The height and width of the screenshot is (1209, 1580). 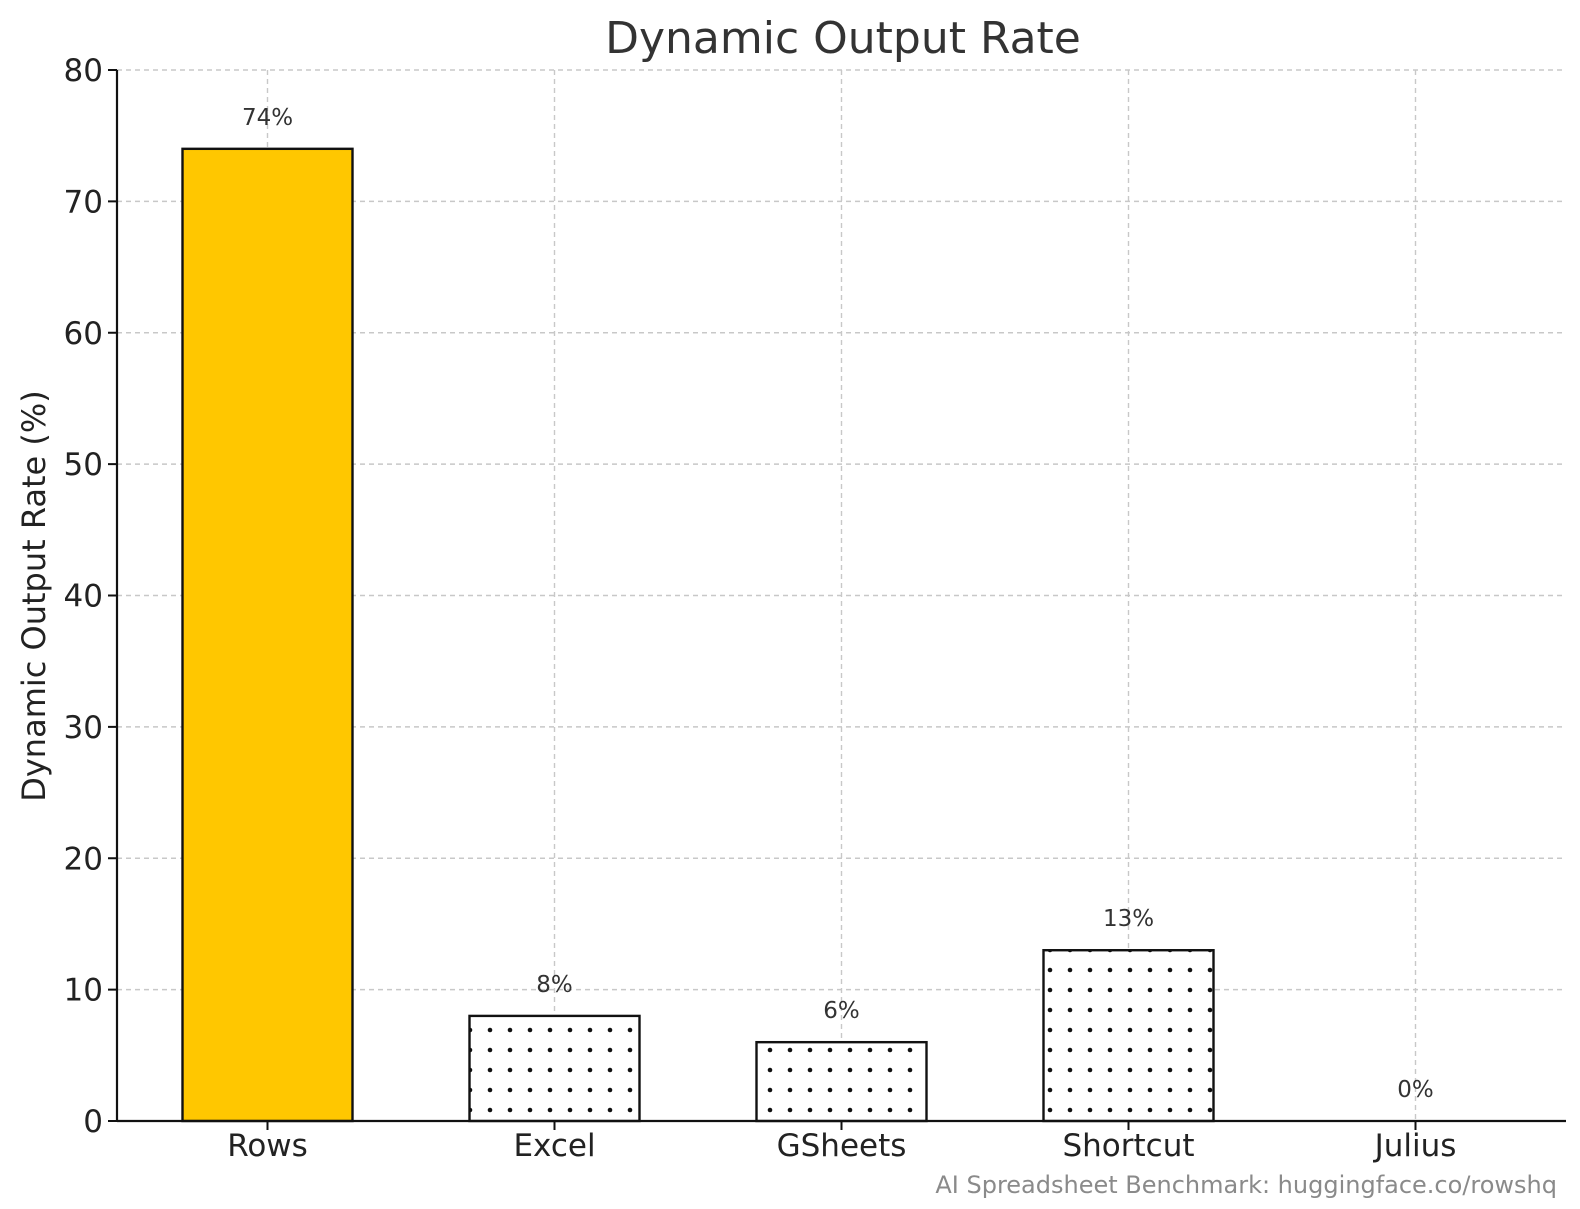 I want to click on x-tick-label-julius: Julius, so click(x=1415, y=1146).